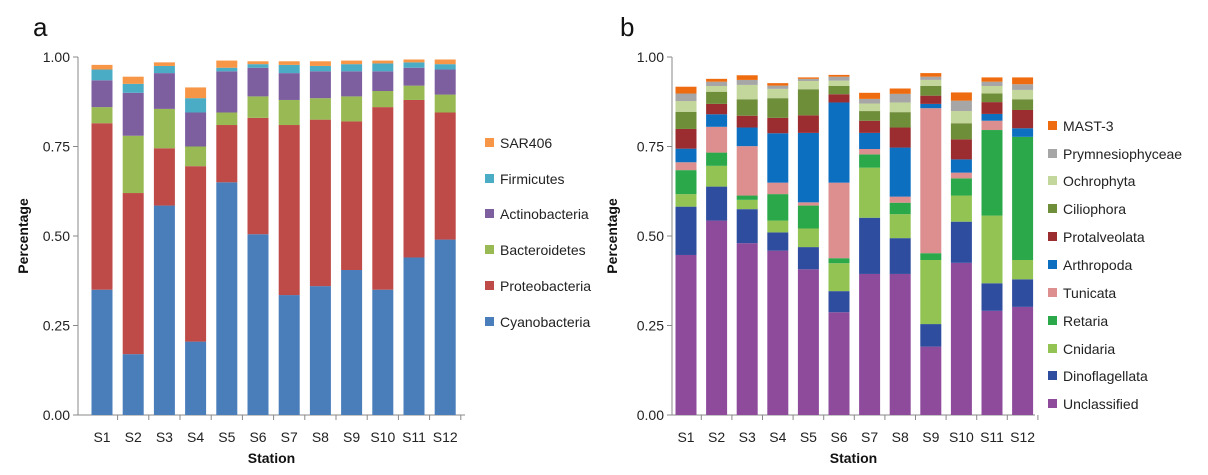 This screenshot has height=475, width=1208. What do you see at coordinates (778, 108) in the screenshot?
I see `bar-segment-ciliophora-s4` at bounding box center [778, 108].